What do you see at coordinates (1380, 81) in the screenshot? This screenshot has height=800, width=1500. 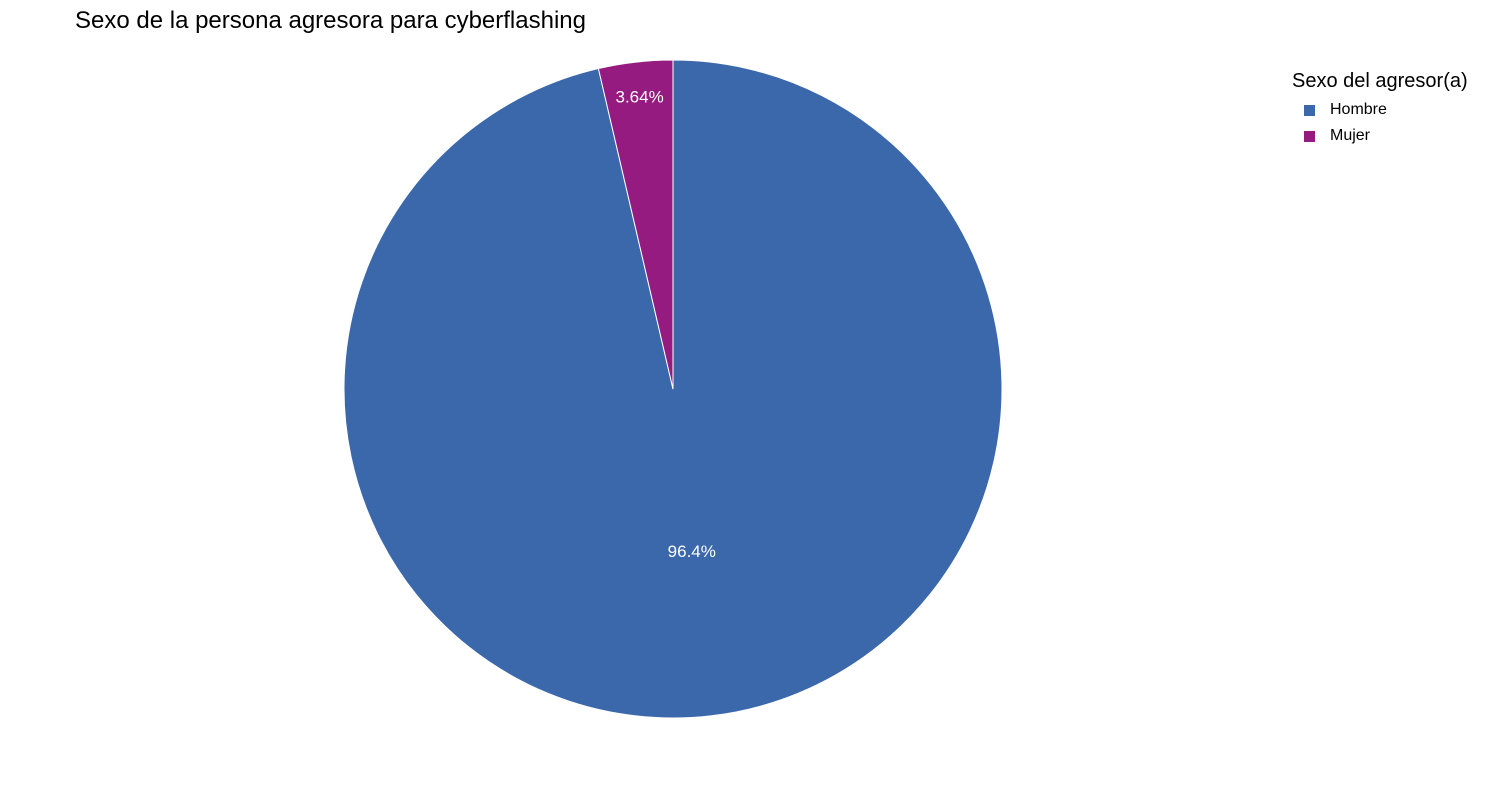 I see `legend-title: Sexo del agresor(a)` at bounding box center [1380, 81].